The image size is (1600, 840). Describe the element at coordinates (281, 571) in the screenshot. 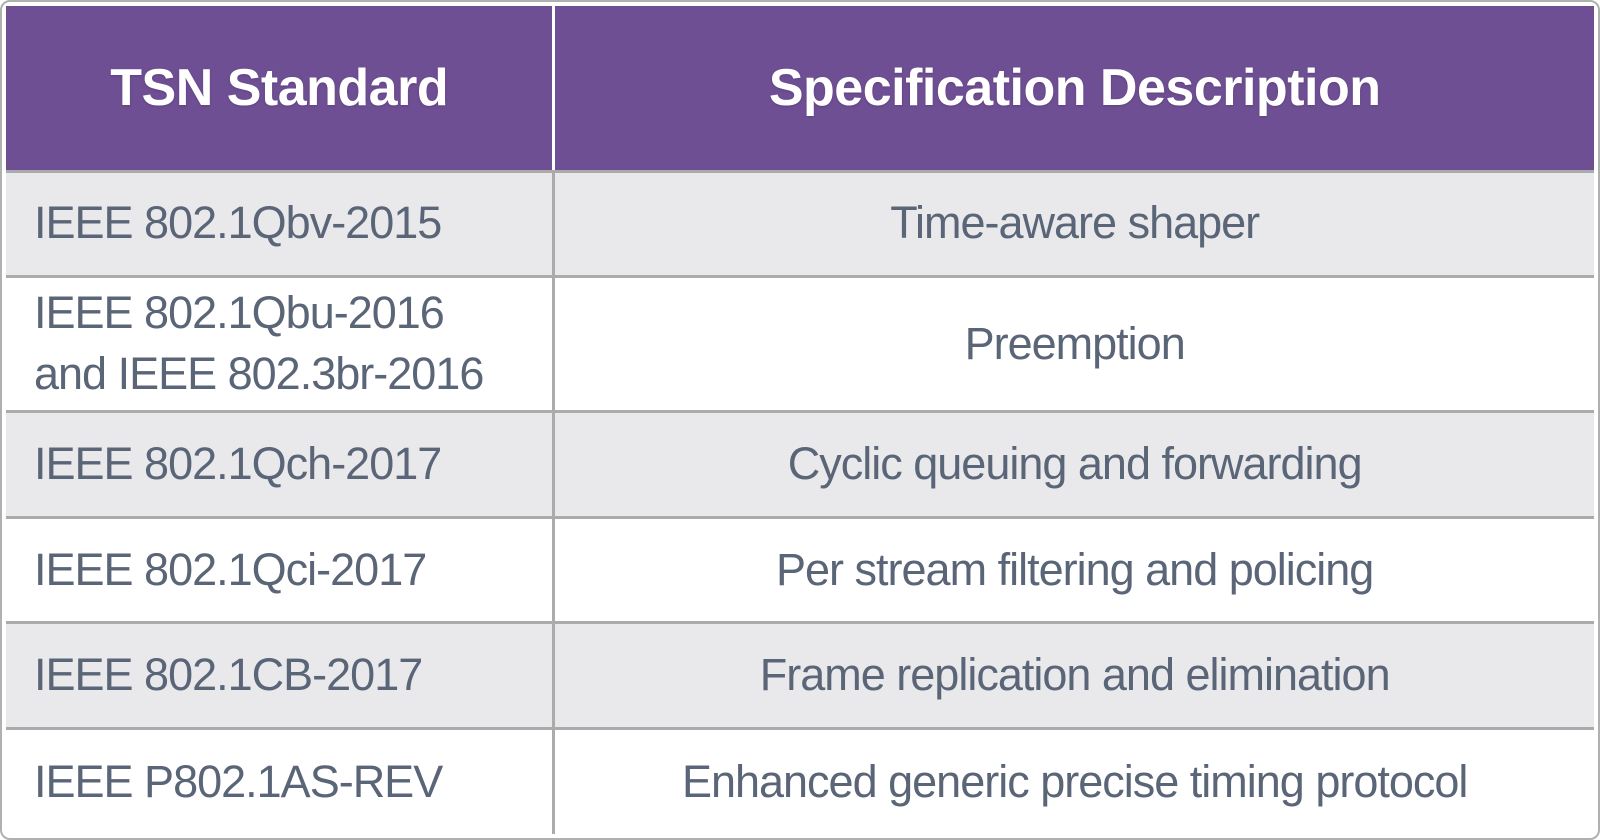

I see `standard-cell: IEEE 802.1Qci-2017` at that location.